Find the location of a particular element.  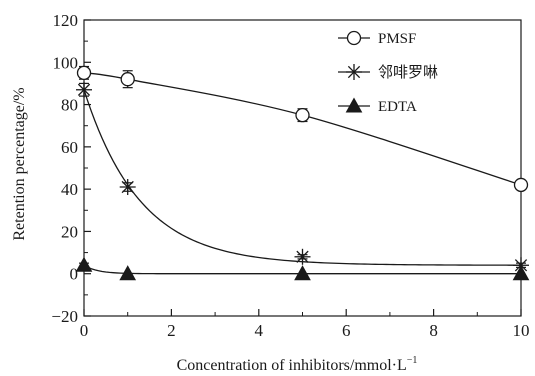

series-group is located at coordinates (302, 268).